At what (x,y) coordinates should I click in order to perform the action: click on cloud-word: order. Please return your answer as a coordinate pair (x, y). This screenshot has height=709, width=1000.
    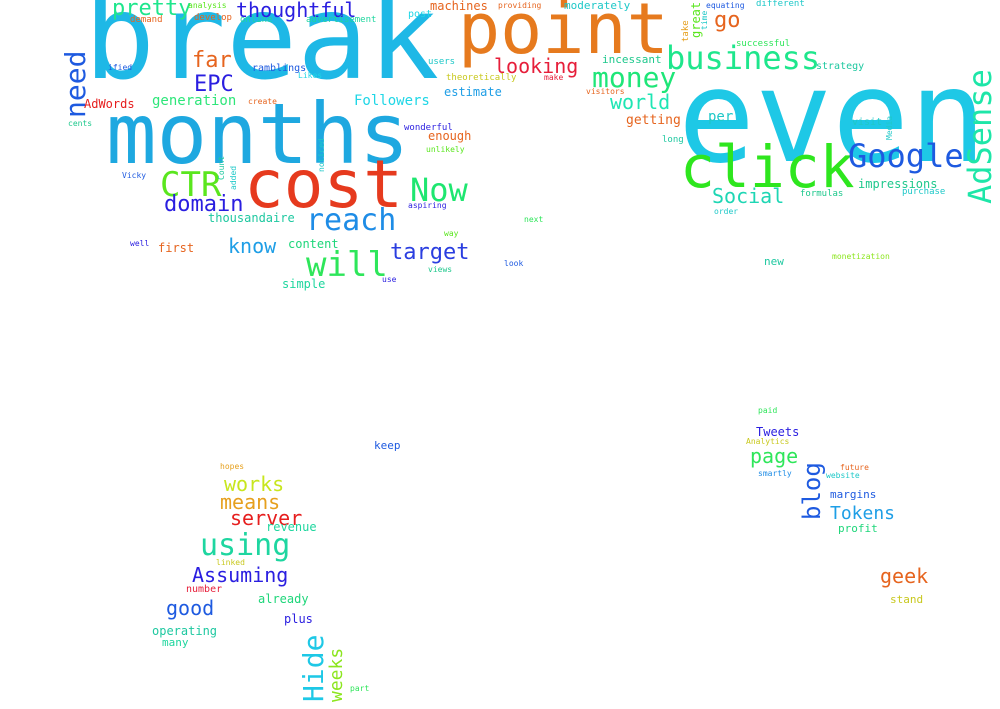
    Looking at the image, I should click on (726, 211).